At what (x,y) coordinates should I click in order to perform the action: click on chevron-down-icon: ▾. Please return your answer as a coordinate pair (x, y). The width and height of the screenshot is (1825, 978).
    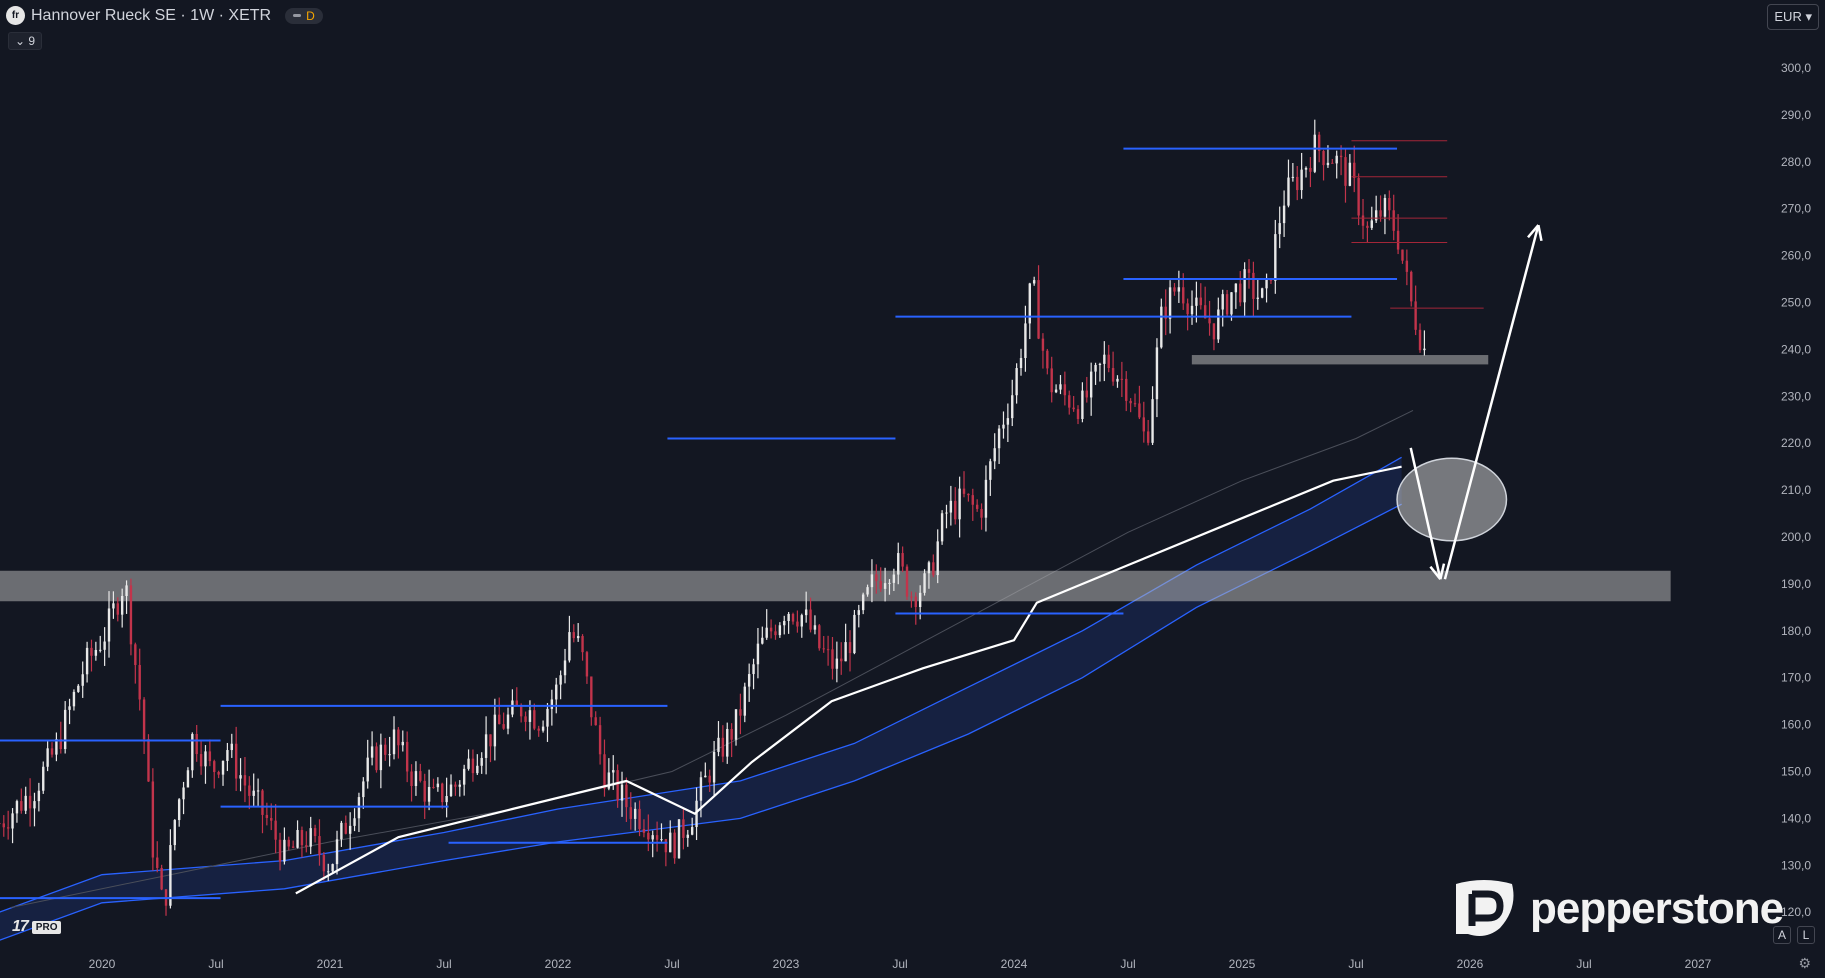
    Looking at the image, I should click on (1808, 16).